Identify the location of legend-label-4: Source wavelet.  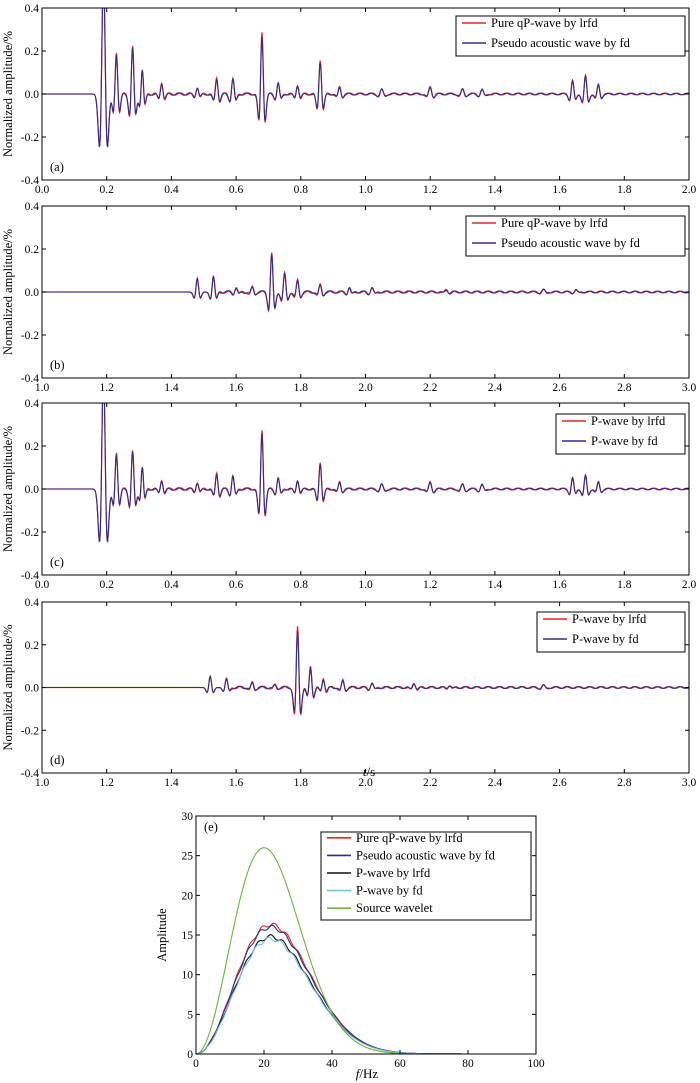
(394, 908).